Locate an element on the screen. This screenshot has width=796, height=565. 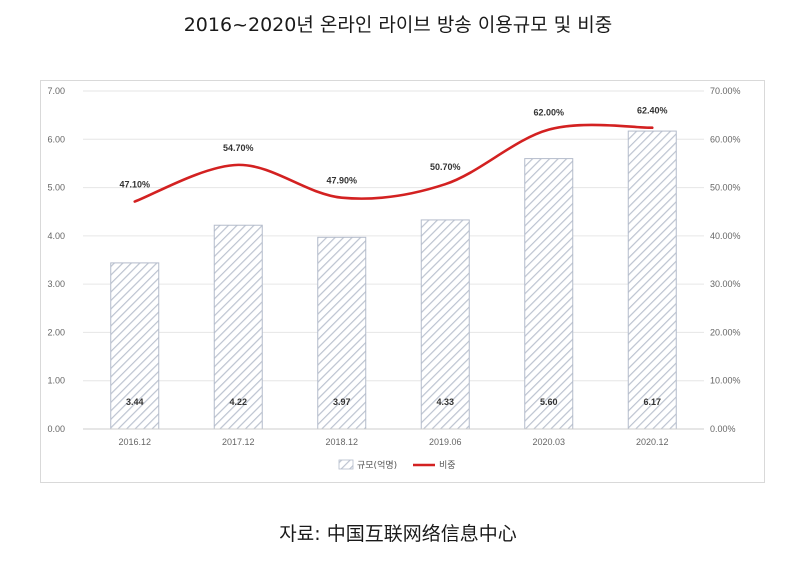
legend-bar-swatch is located at coordinates (346, 464).